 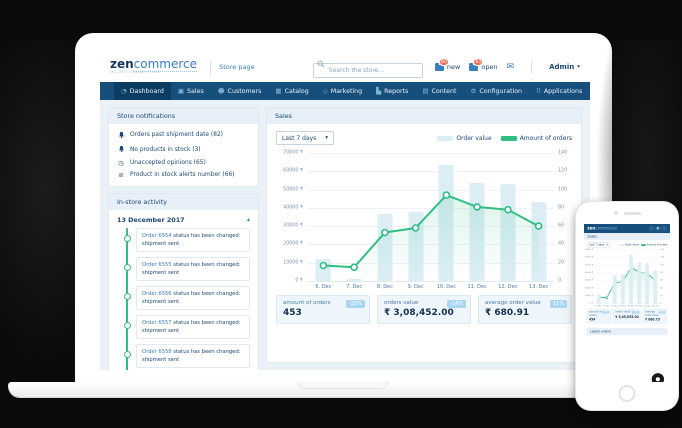 What do you see at coordinates (146, 91) in the screenshot?
I see `nav-label: Dashboard` at bounding box center [146, 91].